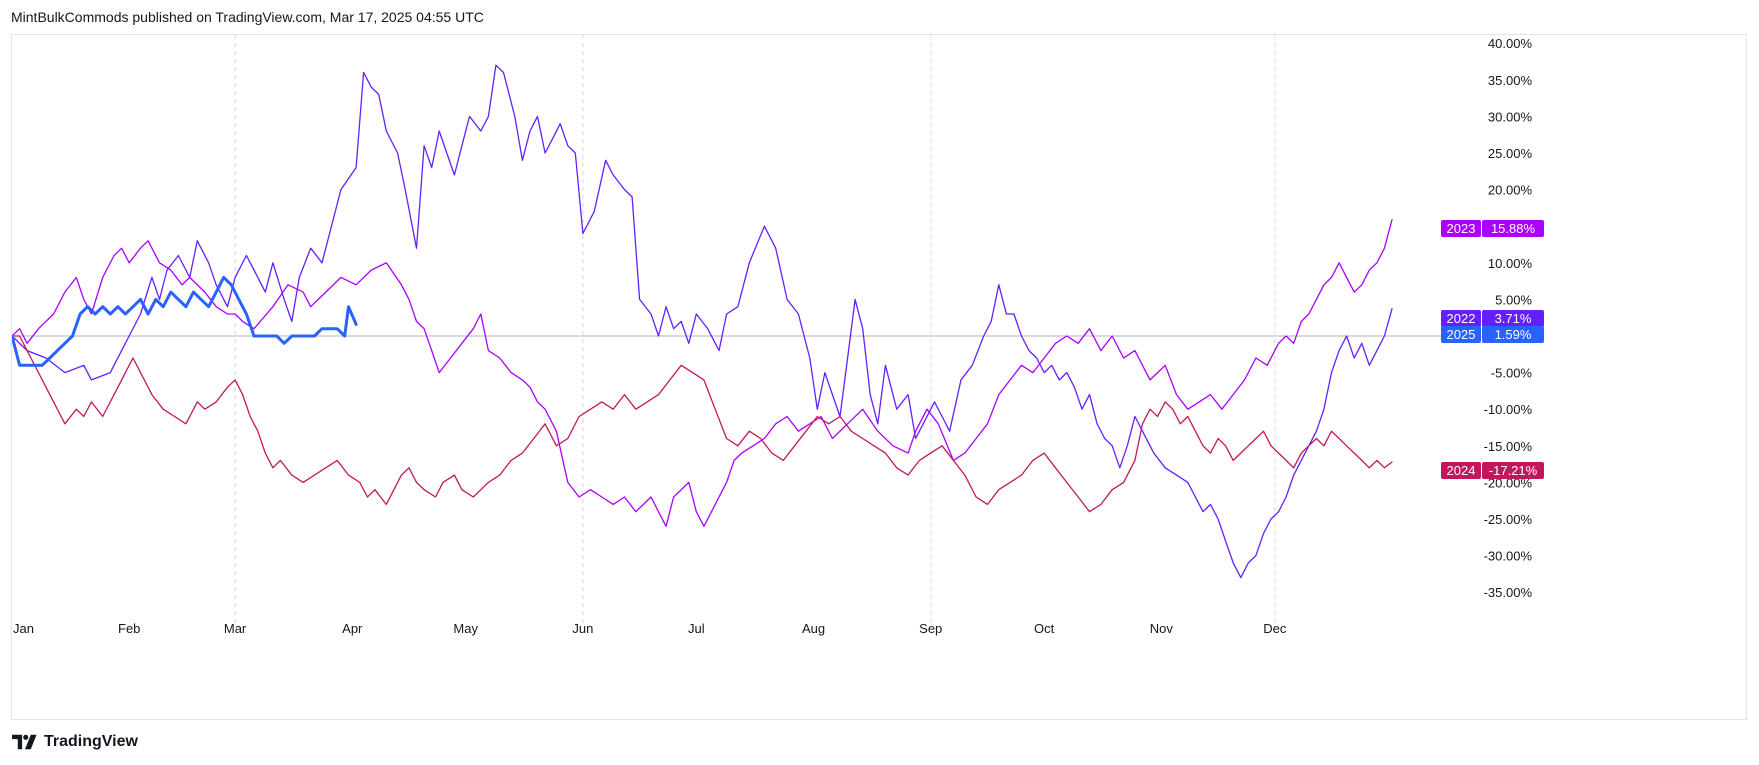 The image size is (1759, 765). I want to click on y-tick-label: -15.00%, so click(1508, 446).